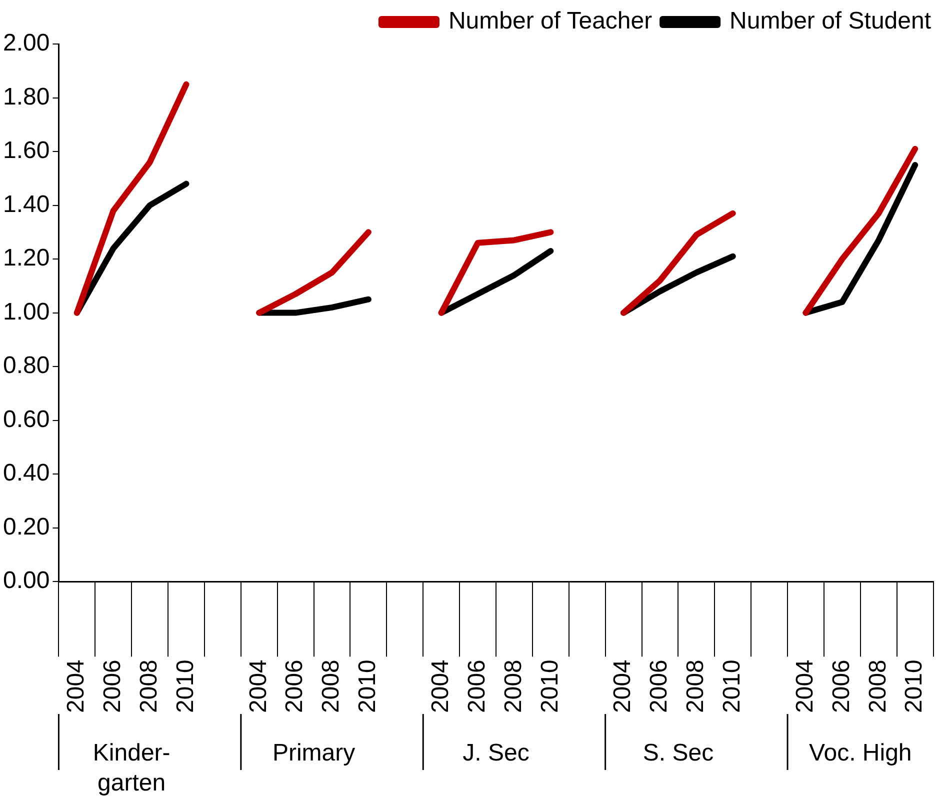  I want to click on y-tick-label: 0.00, so click(26, 580).